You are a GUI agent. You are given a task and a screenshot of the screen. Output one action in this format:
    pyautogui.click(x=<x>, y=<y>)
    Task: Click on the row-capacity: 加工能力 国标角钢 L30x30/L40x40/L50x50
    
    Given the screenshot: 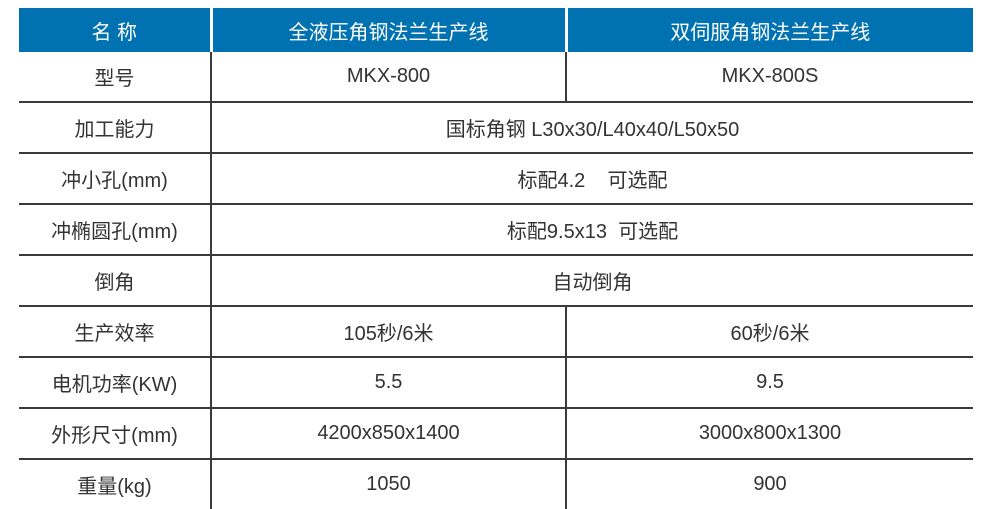 What is the action you would take?
    pyautogui.click(x=496, y=128)
    